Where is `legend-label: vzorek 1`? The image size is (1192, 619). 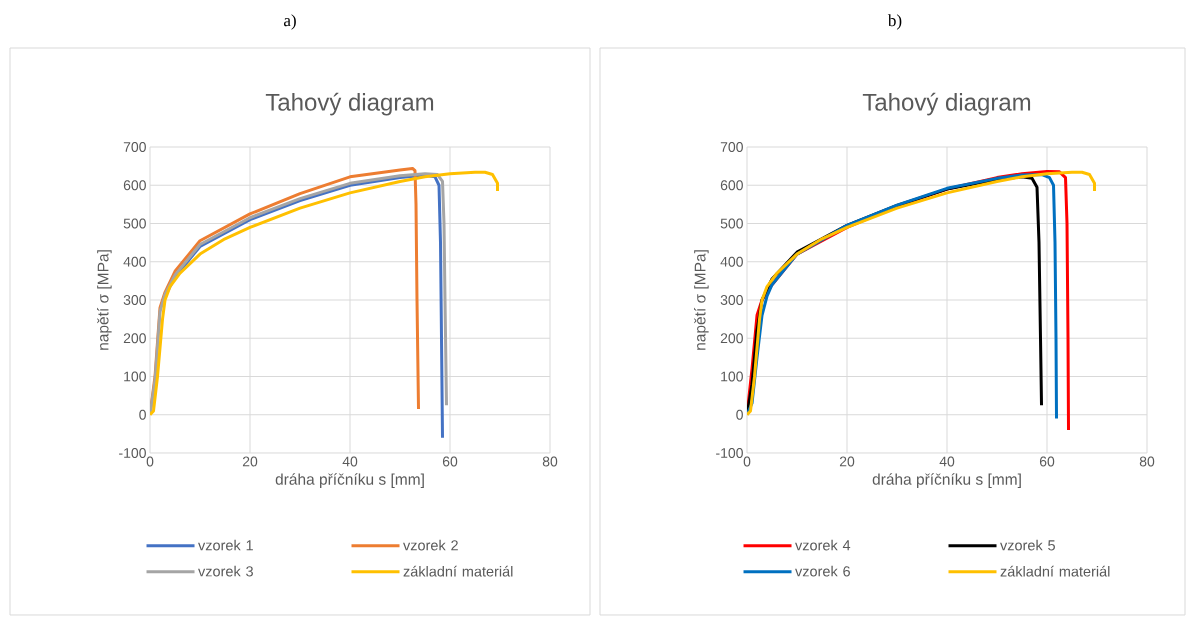
legend-label: vzorek 1 is located at coordinates (225, 545).